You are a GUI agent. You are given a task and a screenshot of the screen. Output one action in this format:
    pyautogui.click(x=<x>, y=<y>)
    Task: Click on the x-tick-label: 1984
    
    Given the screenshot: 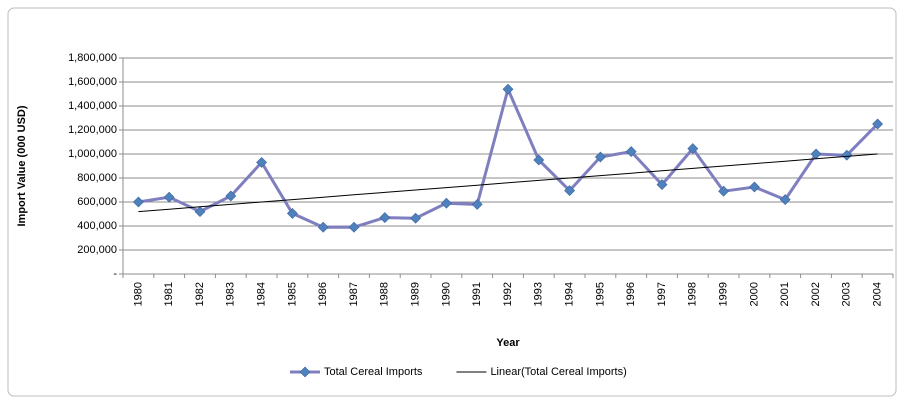 What is the action you would take?
    pyautogui.click(x=262, y=294)
    